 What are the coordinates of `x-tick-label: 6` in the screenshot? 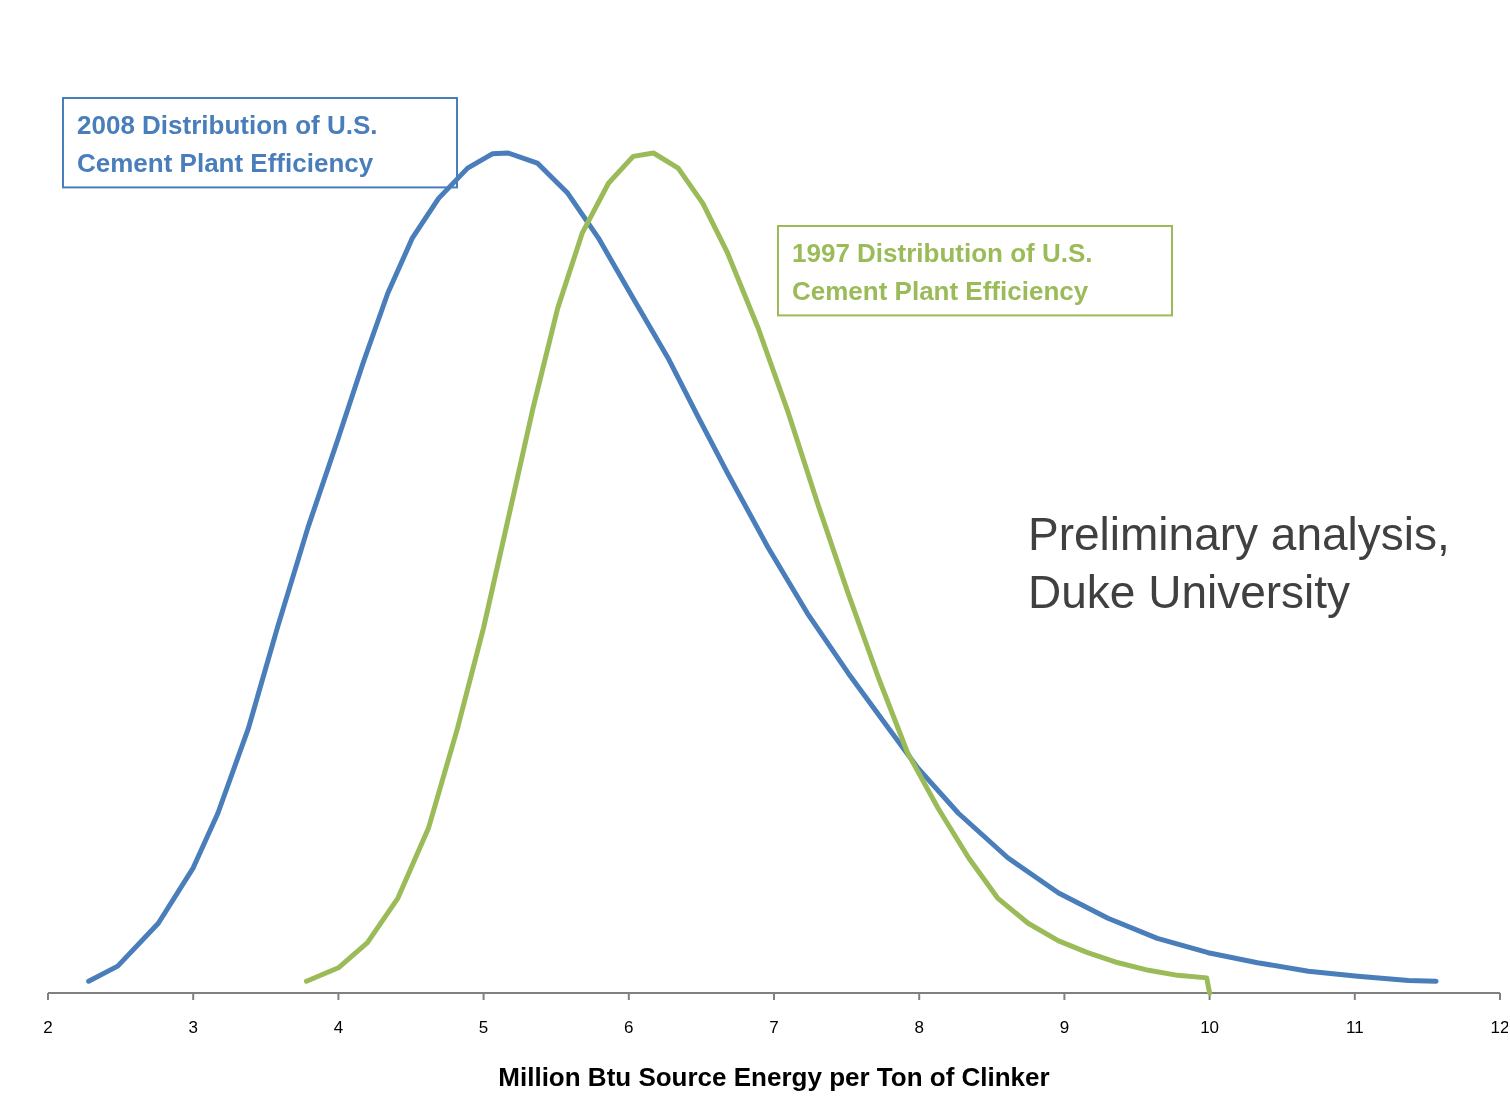 It's located at (629, 1027).